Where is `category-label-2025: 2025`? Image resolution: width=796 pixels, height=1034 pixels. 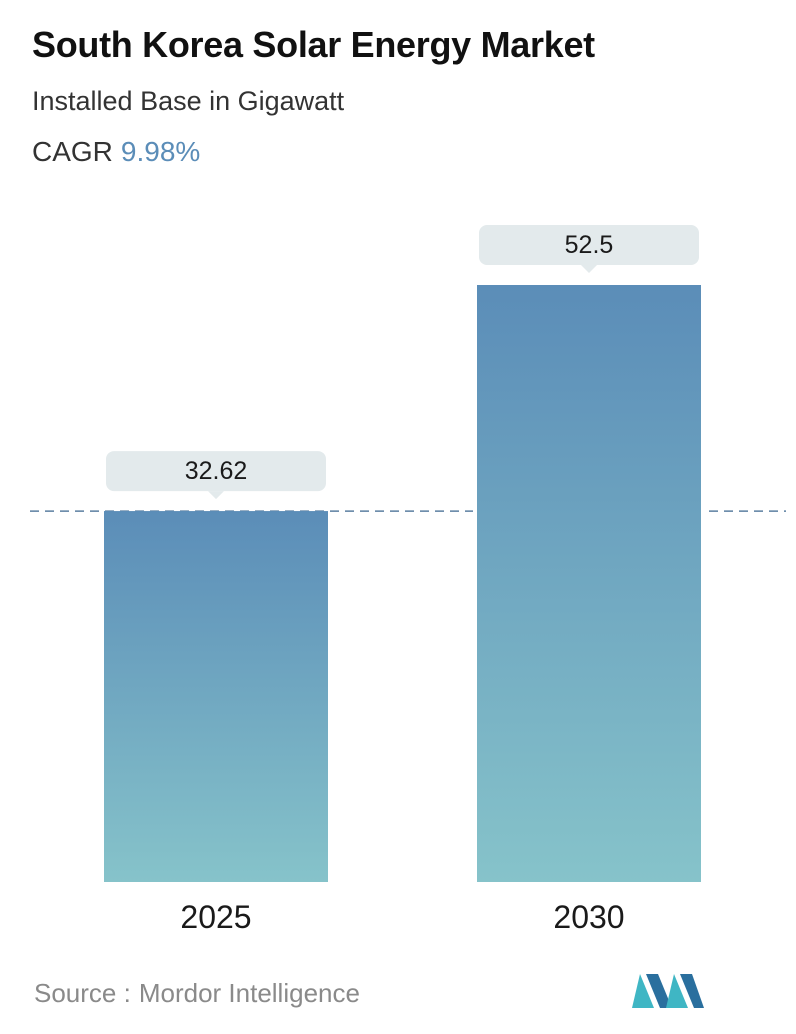
category-label-2025: 2025 is located at coordinates (215, 917).